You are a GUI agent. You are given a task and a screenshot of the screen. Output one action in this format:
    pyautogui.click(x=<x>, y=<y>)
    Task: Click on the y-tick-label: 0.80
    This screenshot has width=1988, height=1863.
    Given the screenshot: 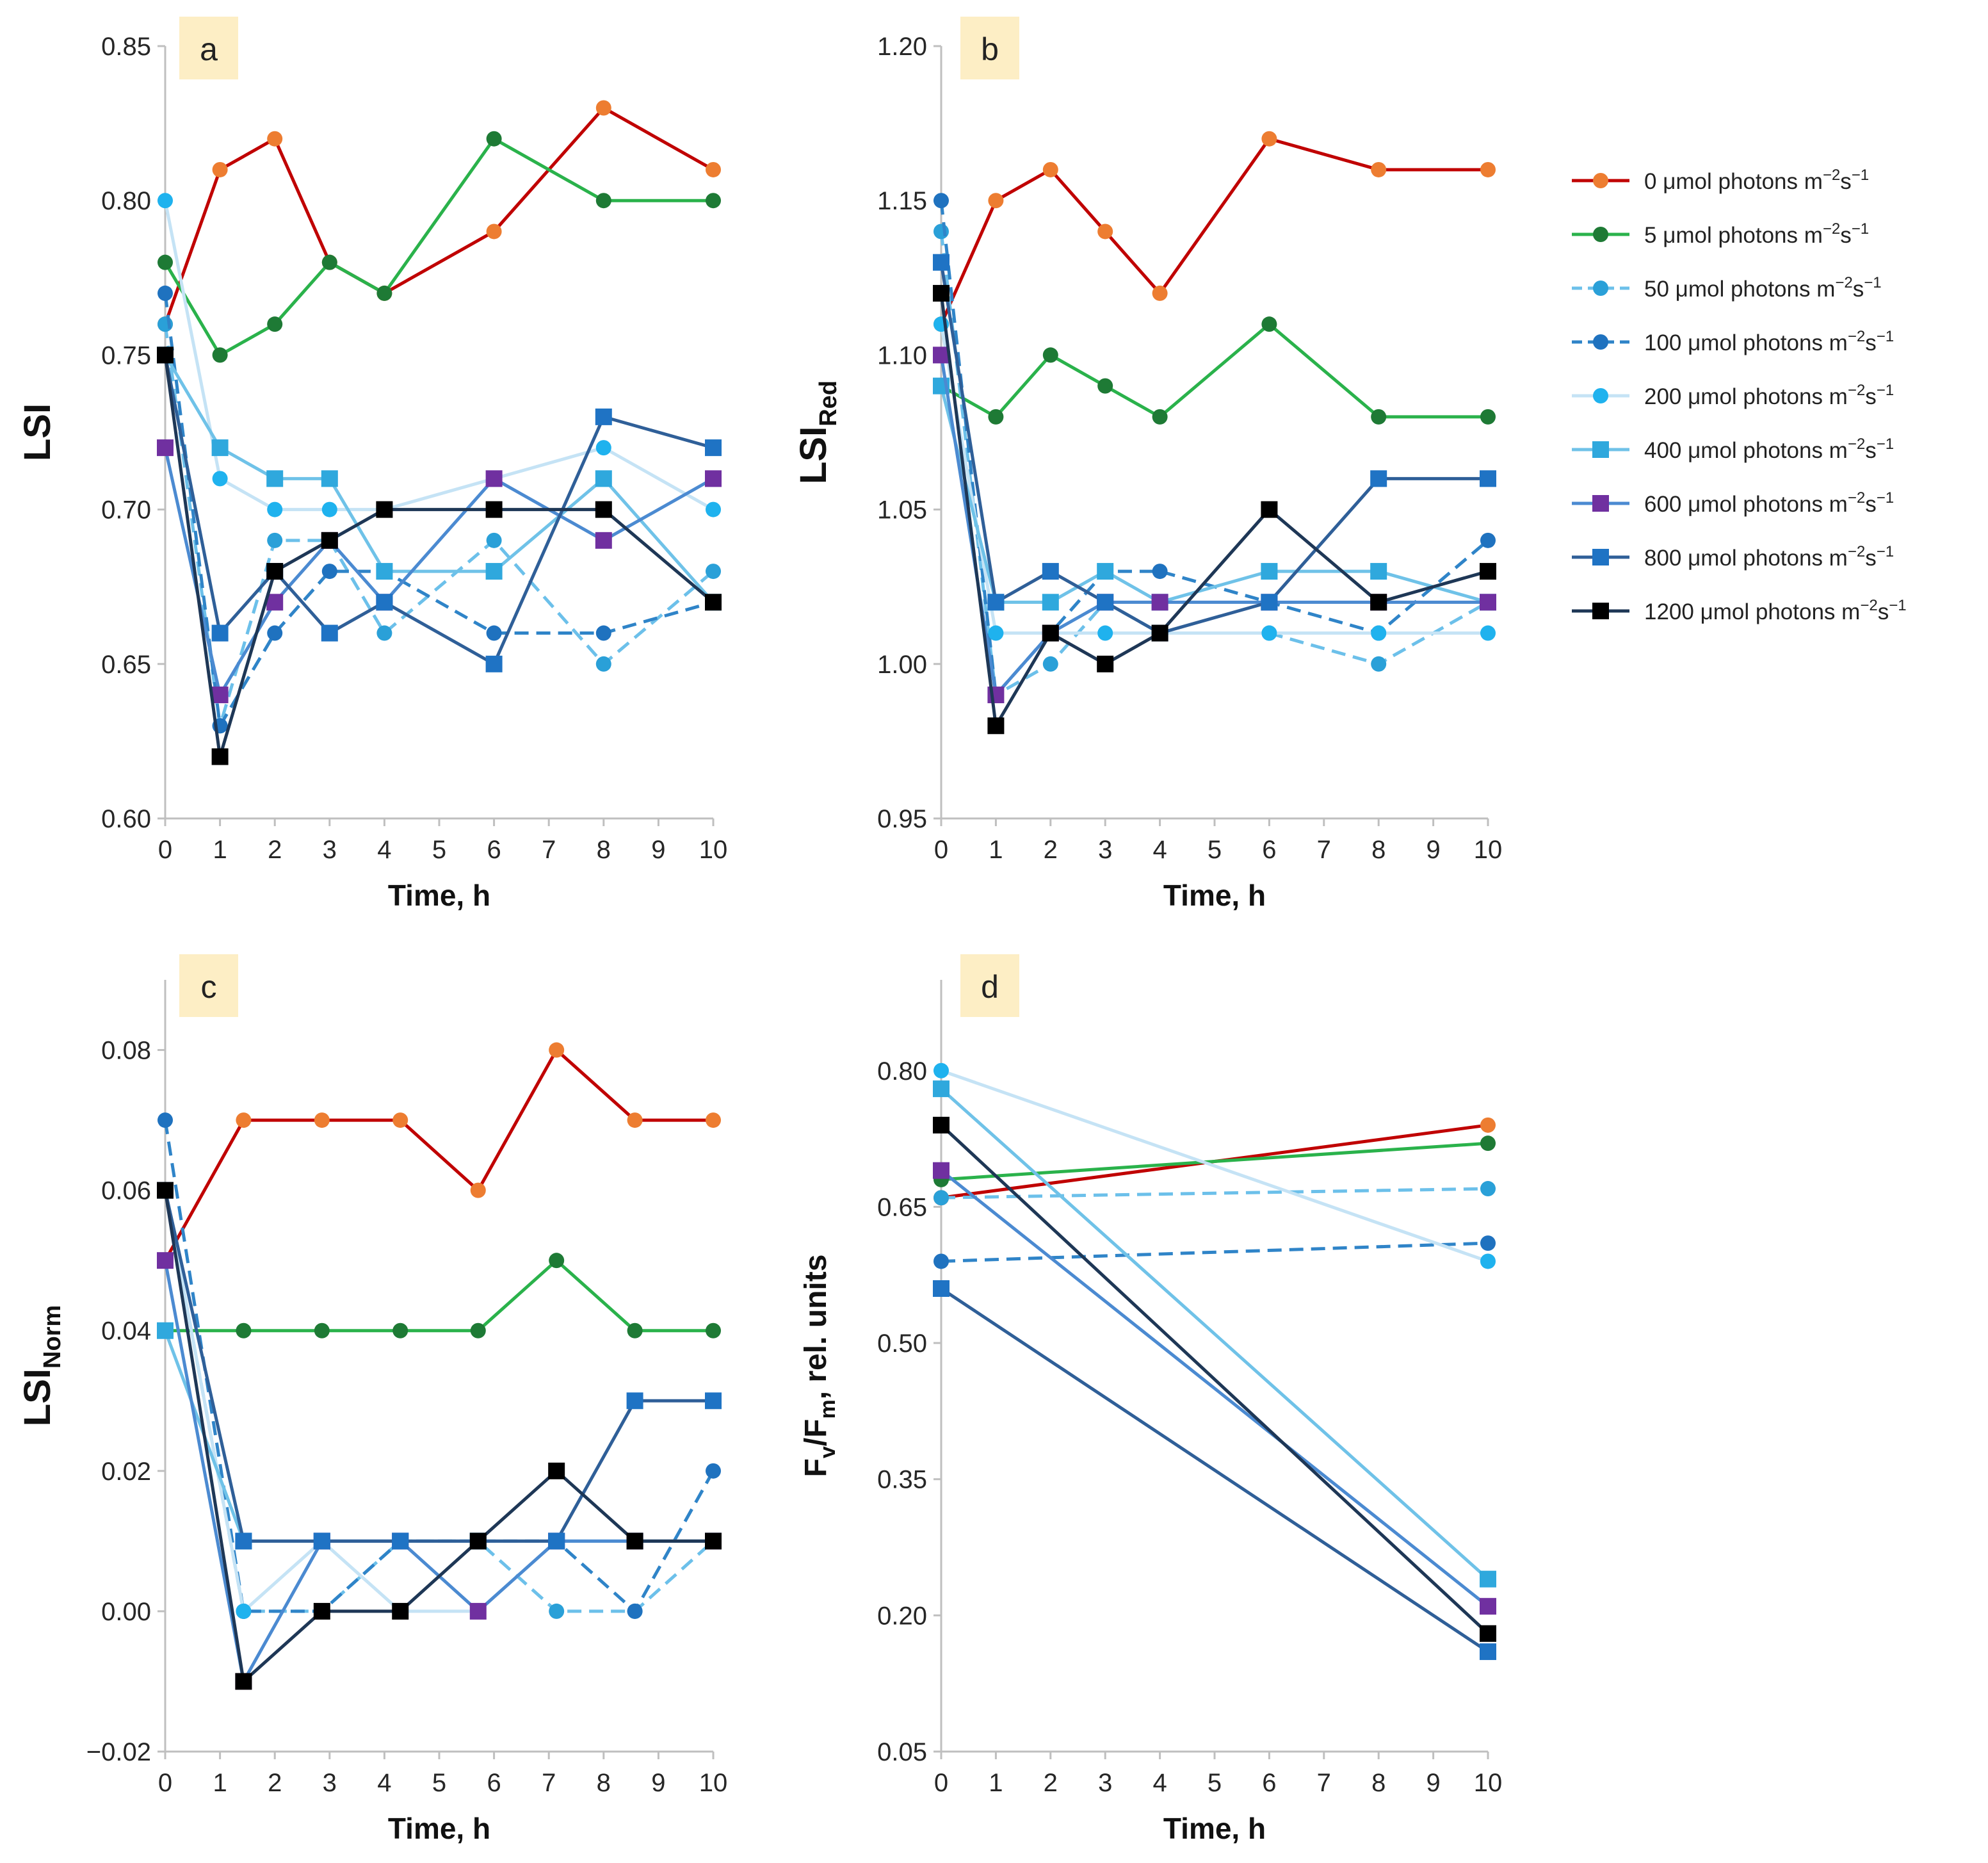 What is the action you would take?
    pyautogui.click(x=902, y=1071)
    